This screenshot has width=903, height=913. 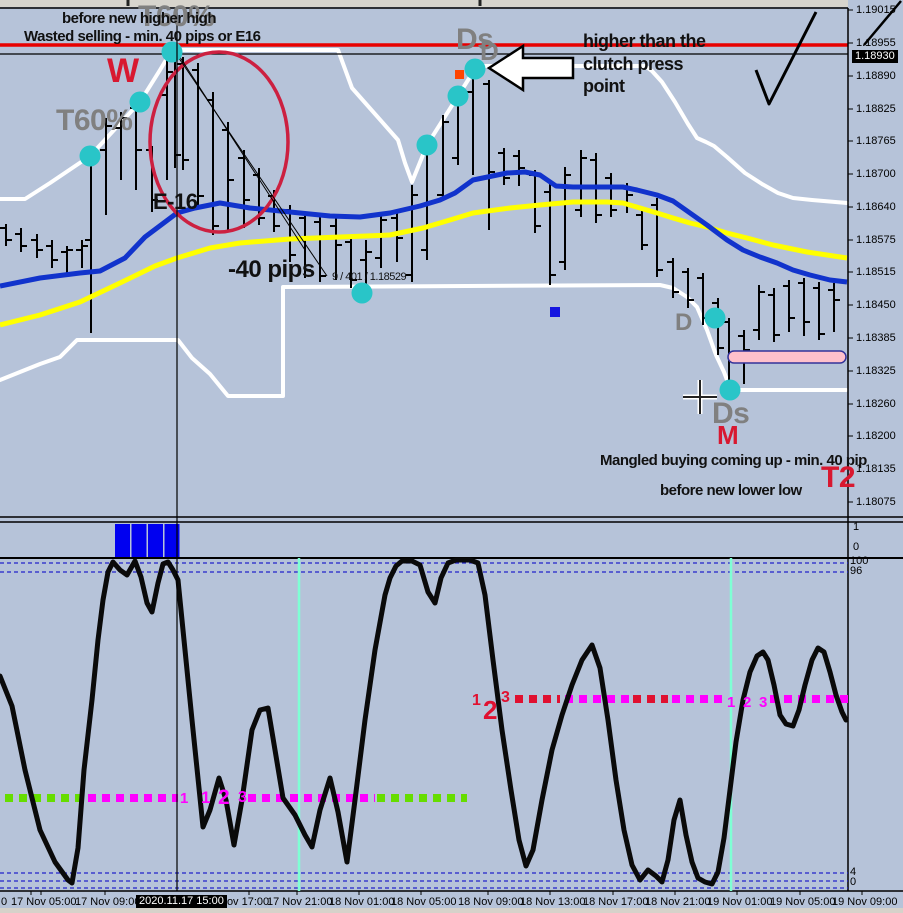 What do you see at coordinates (740, 902) in the screenshot?
I see `time-axis-label: 19 Nov 01:00` at bounding box center [740, 902].